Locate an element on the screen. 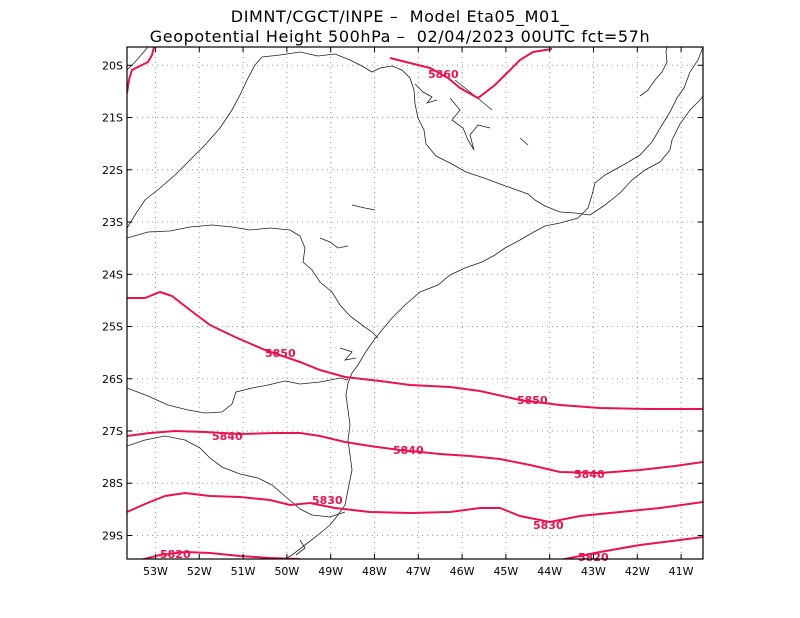  contour-label: 5860 is located at coordinates (443, 74).